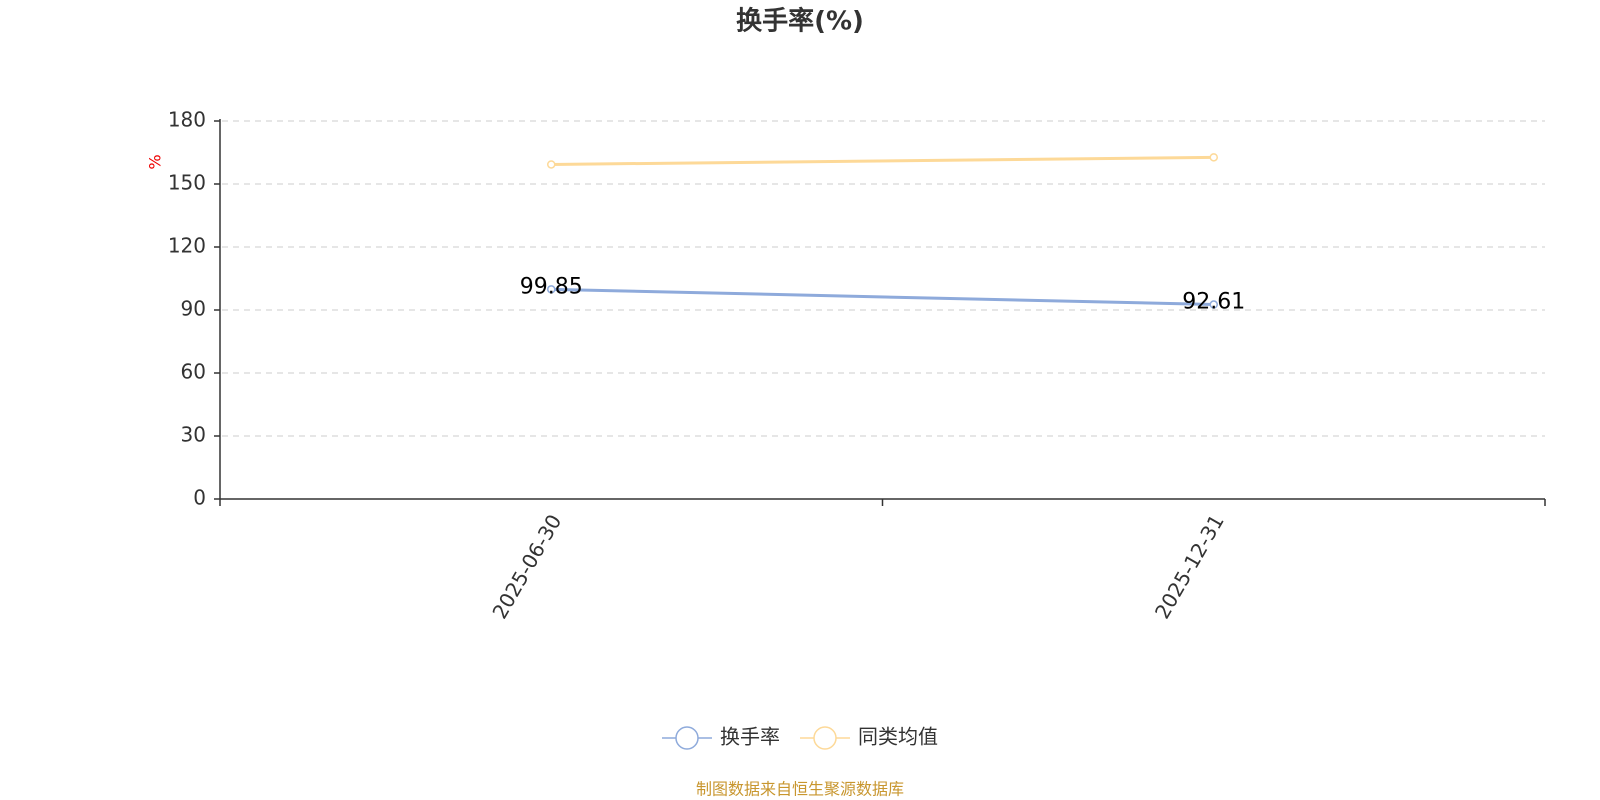 The width and height of the screenshot is (1600, 800). What do you see at coordinates (1189, 566) in the screenshot?
I see `x-tick-label: 2025-12-31` at bounding box center [1189, 566].